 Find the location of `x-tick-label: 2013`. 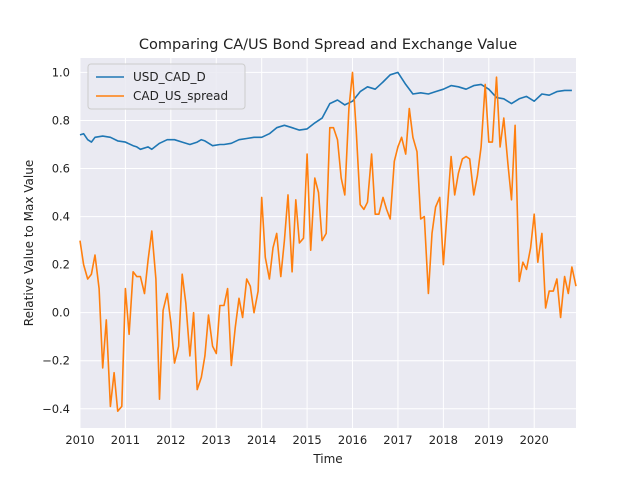

x-tick-label: 2013 is located at coordinates (216, 440).